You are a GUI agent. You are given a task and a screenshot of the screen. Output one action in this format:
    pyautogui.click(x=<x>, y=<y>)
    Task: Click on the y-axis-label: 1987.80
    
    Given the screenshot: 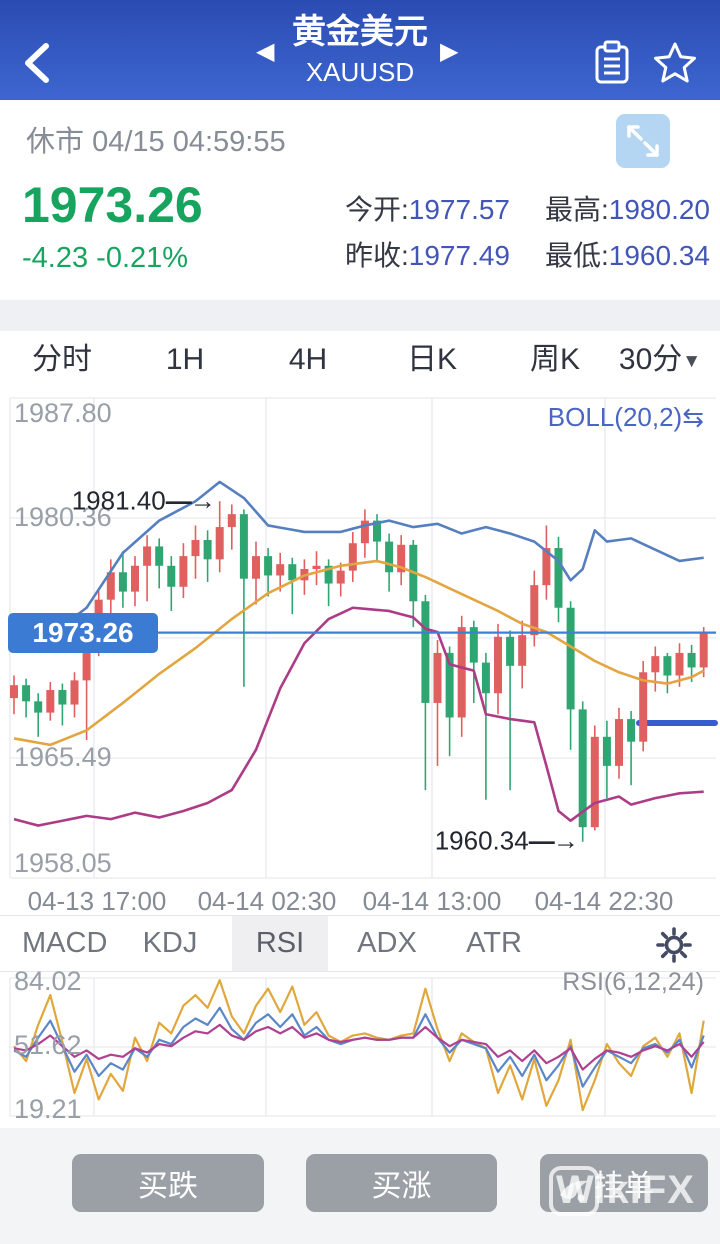 What is the action you would take?
    pyautogui.click(x=63, y=413)
    